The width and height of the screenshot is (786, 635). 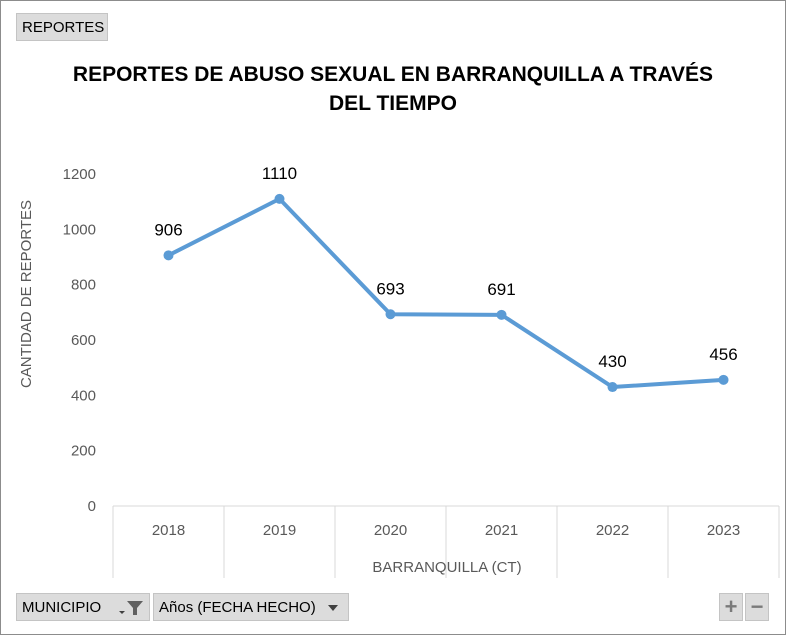 What do you see at coordinates (92, 506) in the screenshot?
I see `y-tick-label: 0` at bounding box center [92, 506].